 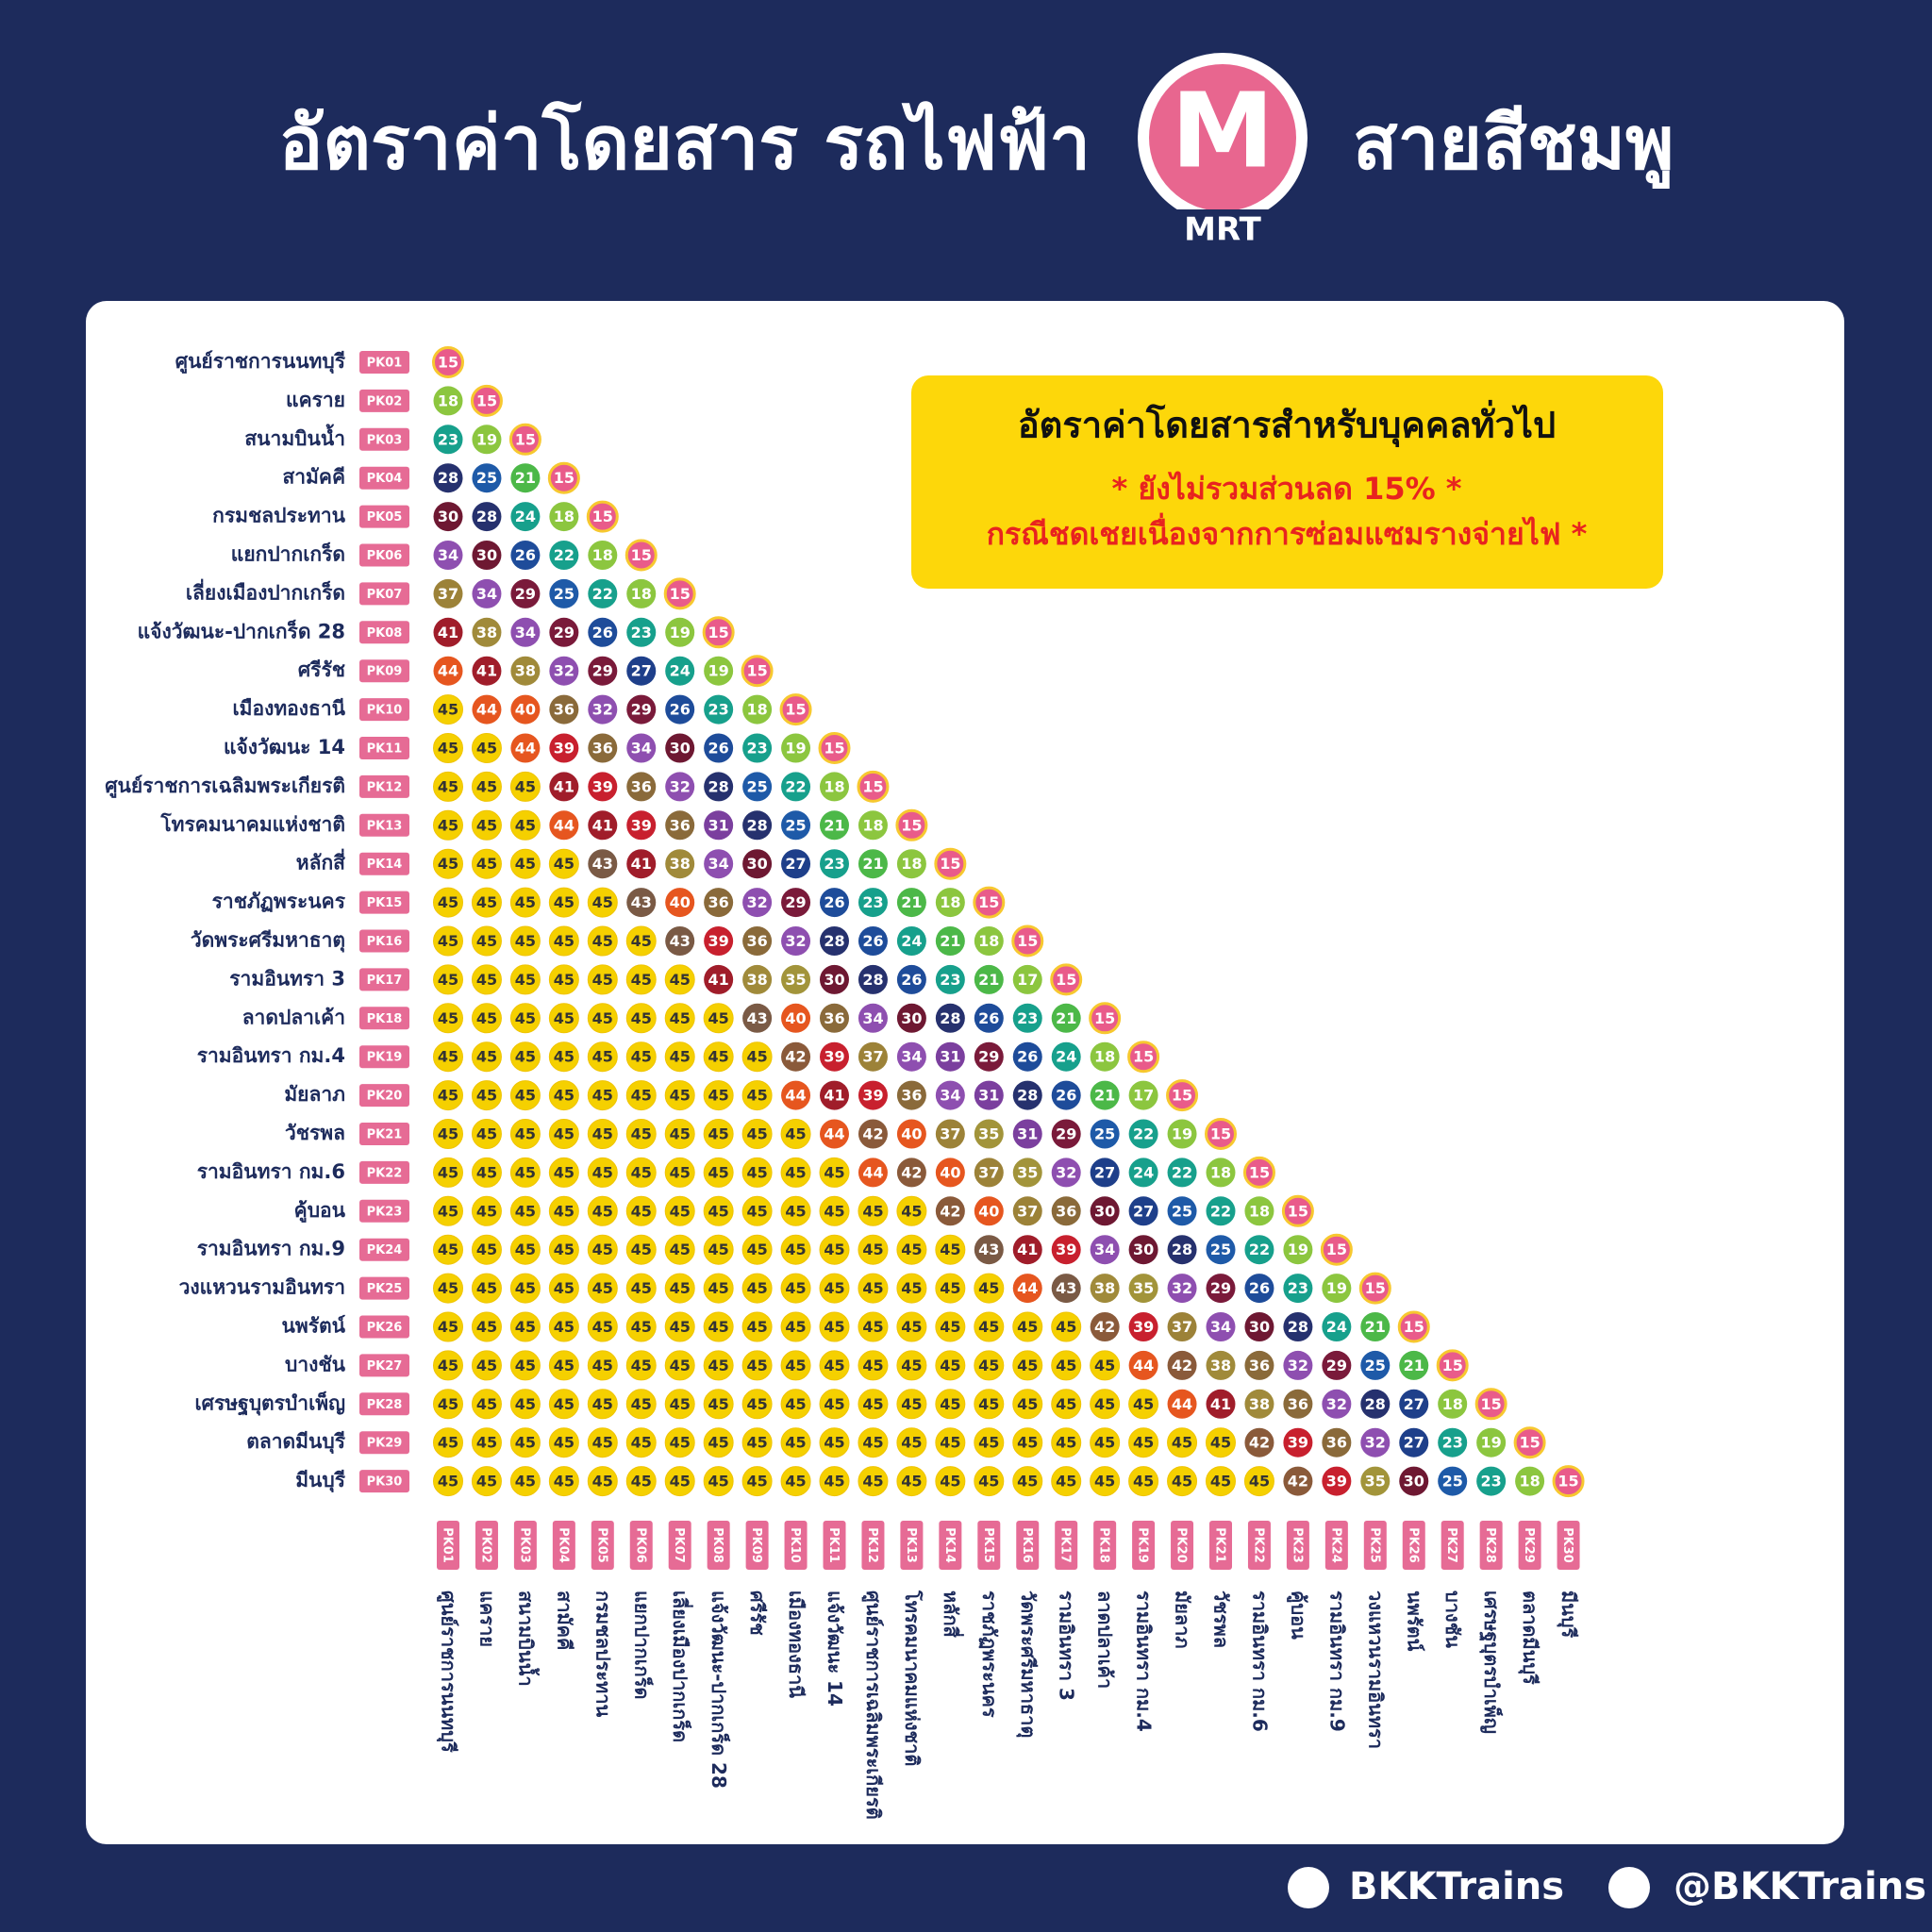 I want to click on fare-value: 27, so click(x=1414, y=1443).